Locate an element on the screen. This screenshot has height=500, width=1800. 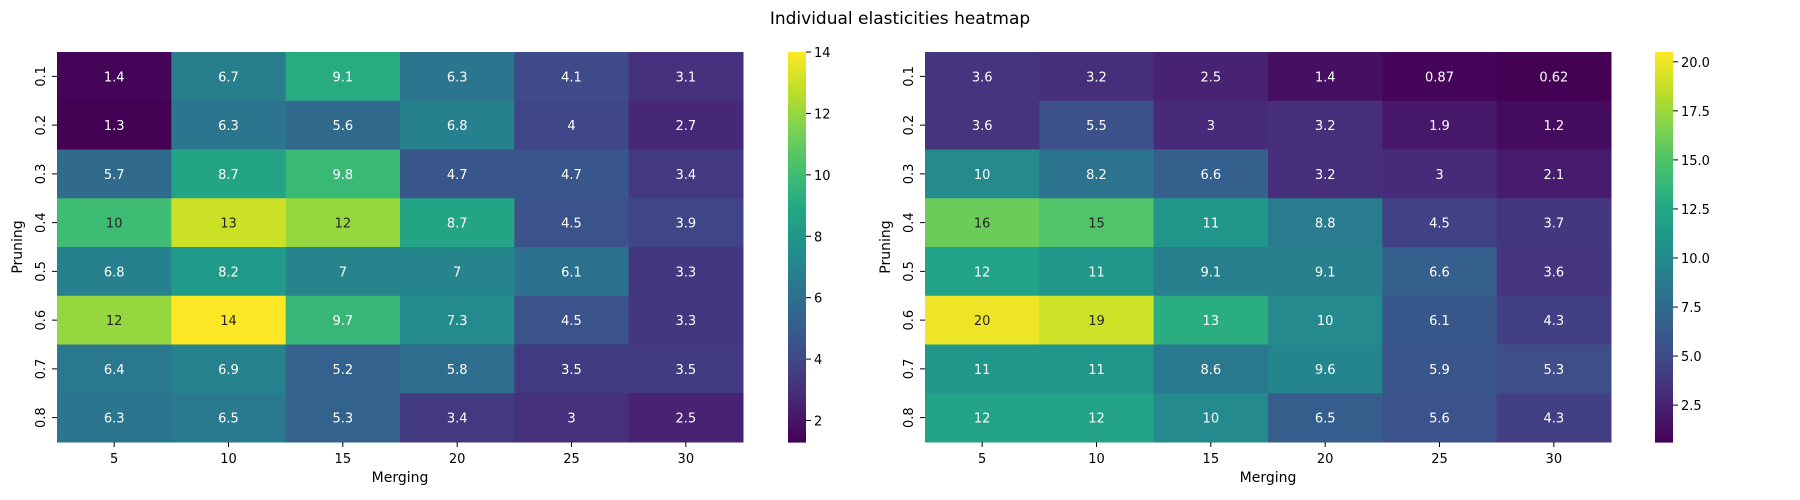
cell-value-label: 10 is located at coordinates (982, 175).